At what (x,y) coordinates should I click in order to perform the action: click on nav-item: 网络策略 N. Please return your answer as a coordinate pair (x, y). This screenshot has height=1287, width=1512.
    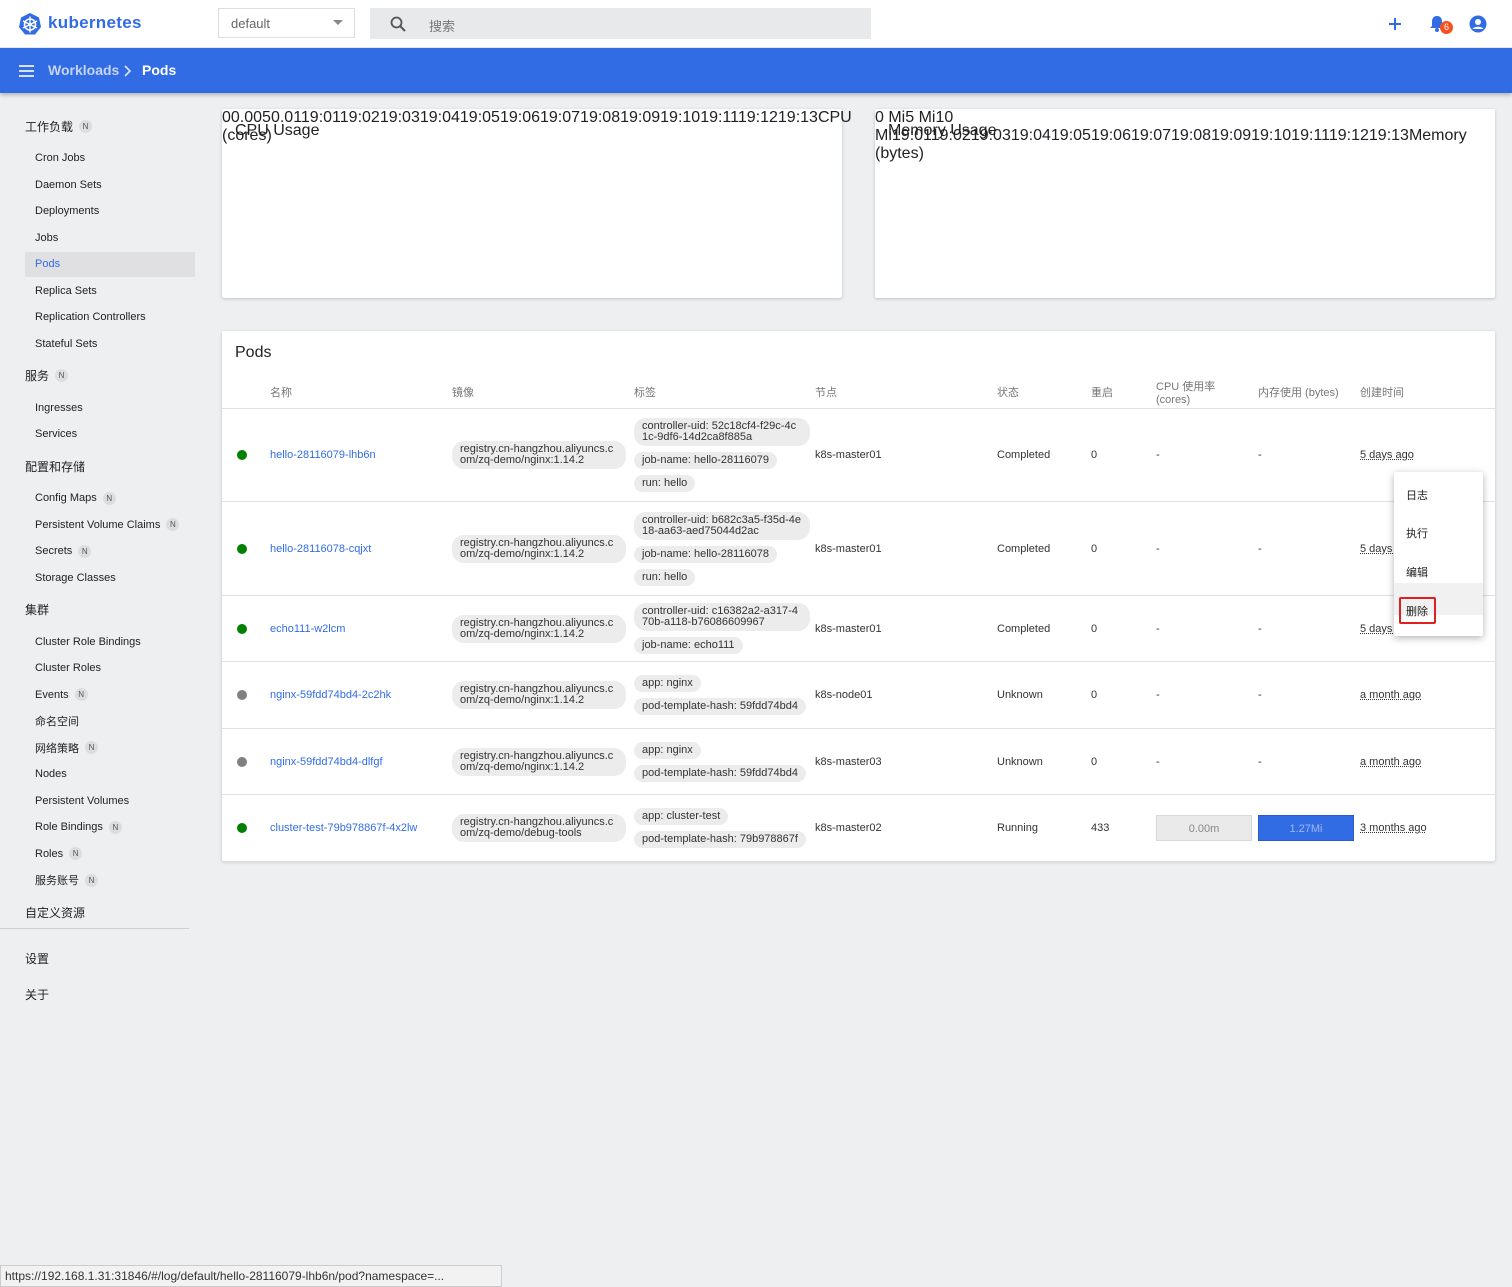
    Looking at the image, I should click on (66, 748).